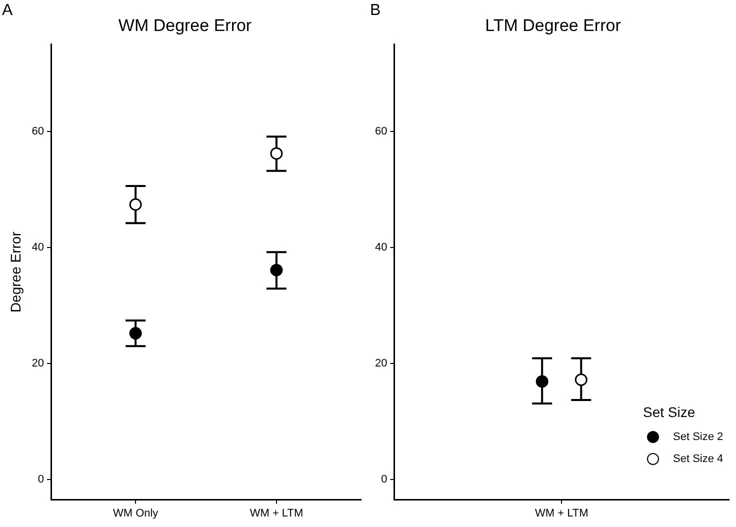  I want to click on chart-title: LTM Degree Error, so click(553, 25).